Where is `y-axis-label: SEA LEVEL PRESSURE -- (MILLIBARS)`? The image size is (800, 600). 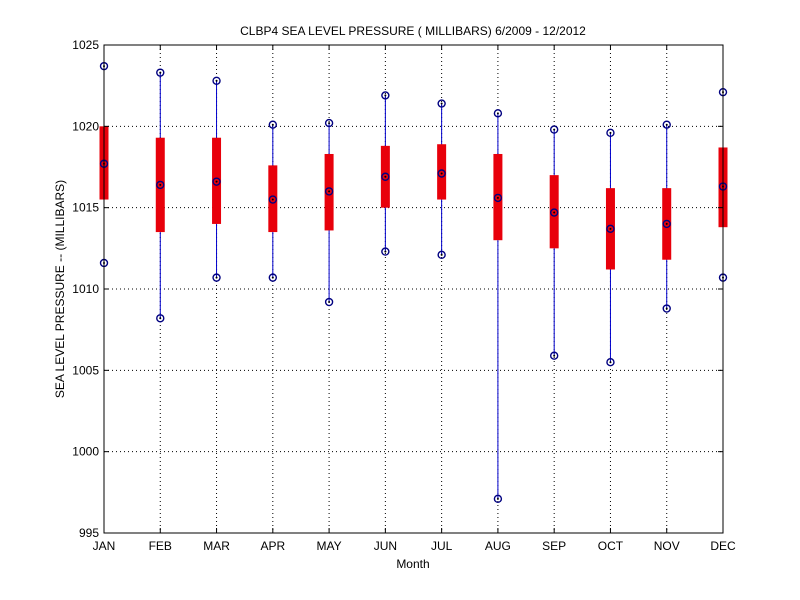 y-axis-label: SEA LEVEL PRESSURE -- (MILLIBARS) is located at coordinates (60, 289).